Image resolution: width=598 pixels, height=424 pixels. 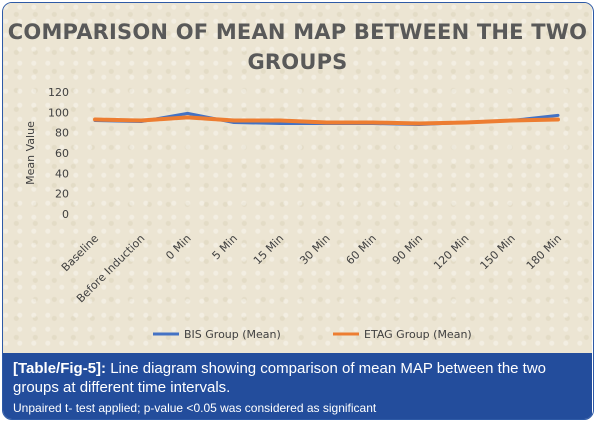 What do you see at coordinates (232, 334) in the screenshot?
I see `legend-label: BIS Group (Mean)` at bounding box center [232, 334].